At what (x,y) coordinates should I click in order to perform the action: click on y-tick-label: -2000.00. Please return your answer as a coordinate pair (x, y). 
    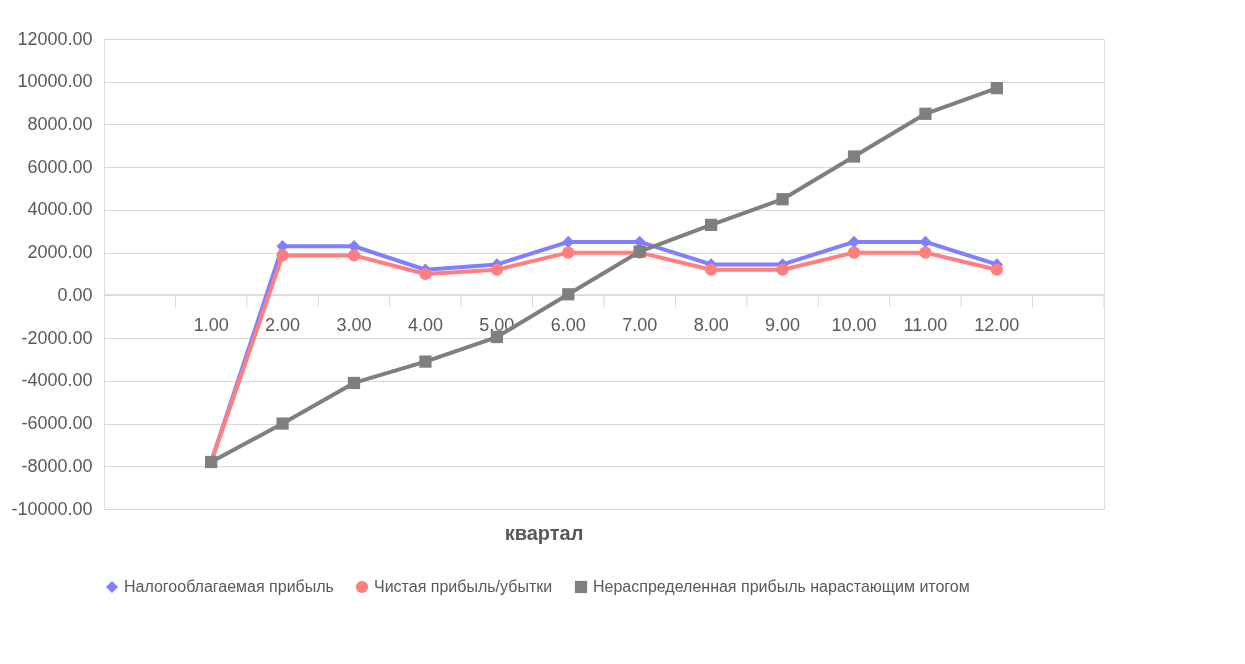
    Looking at the image, I should click on (57, 337).